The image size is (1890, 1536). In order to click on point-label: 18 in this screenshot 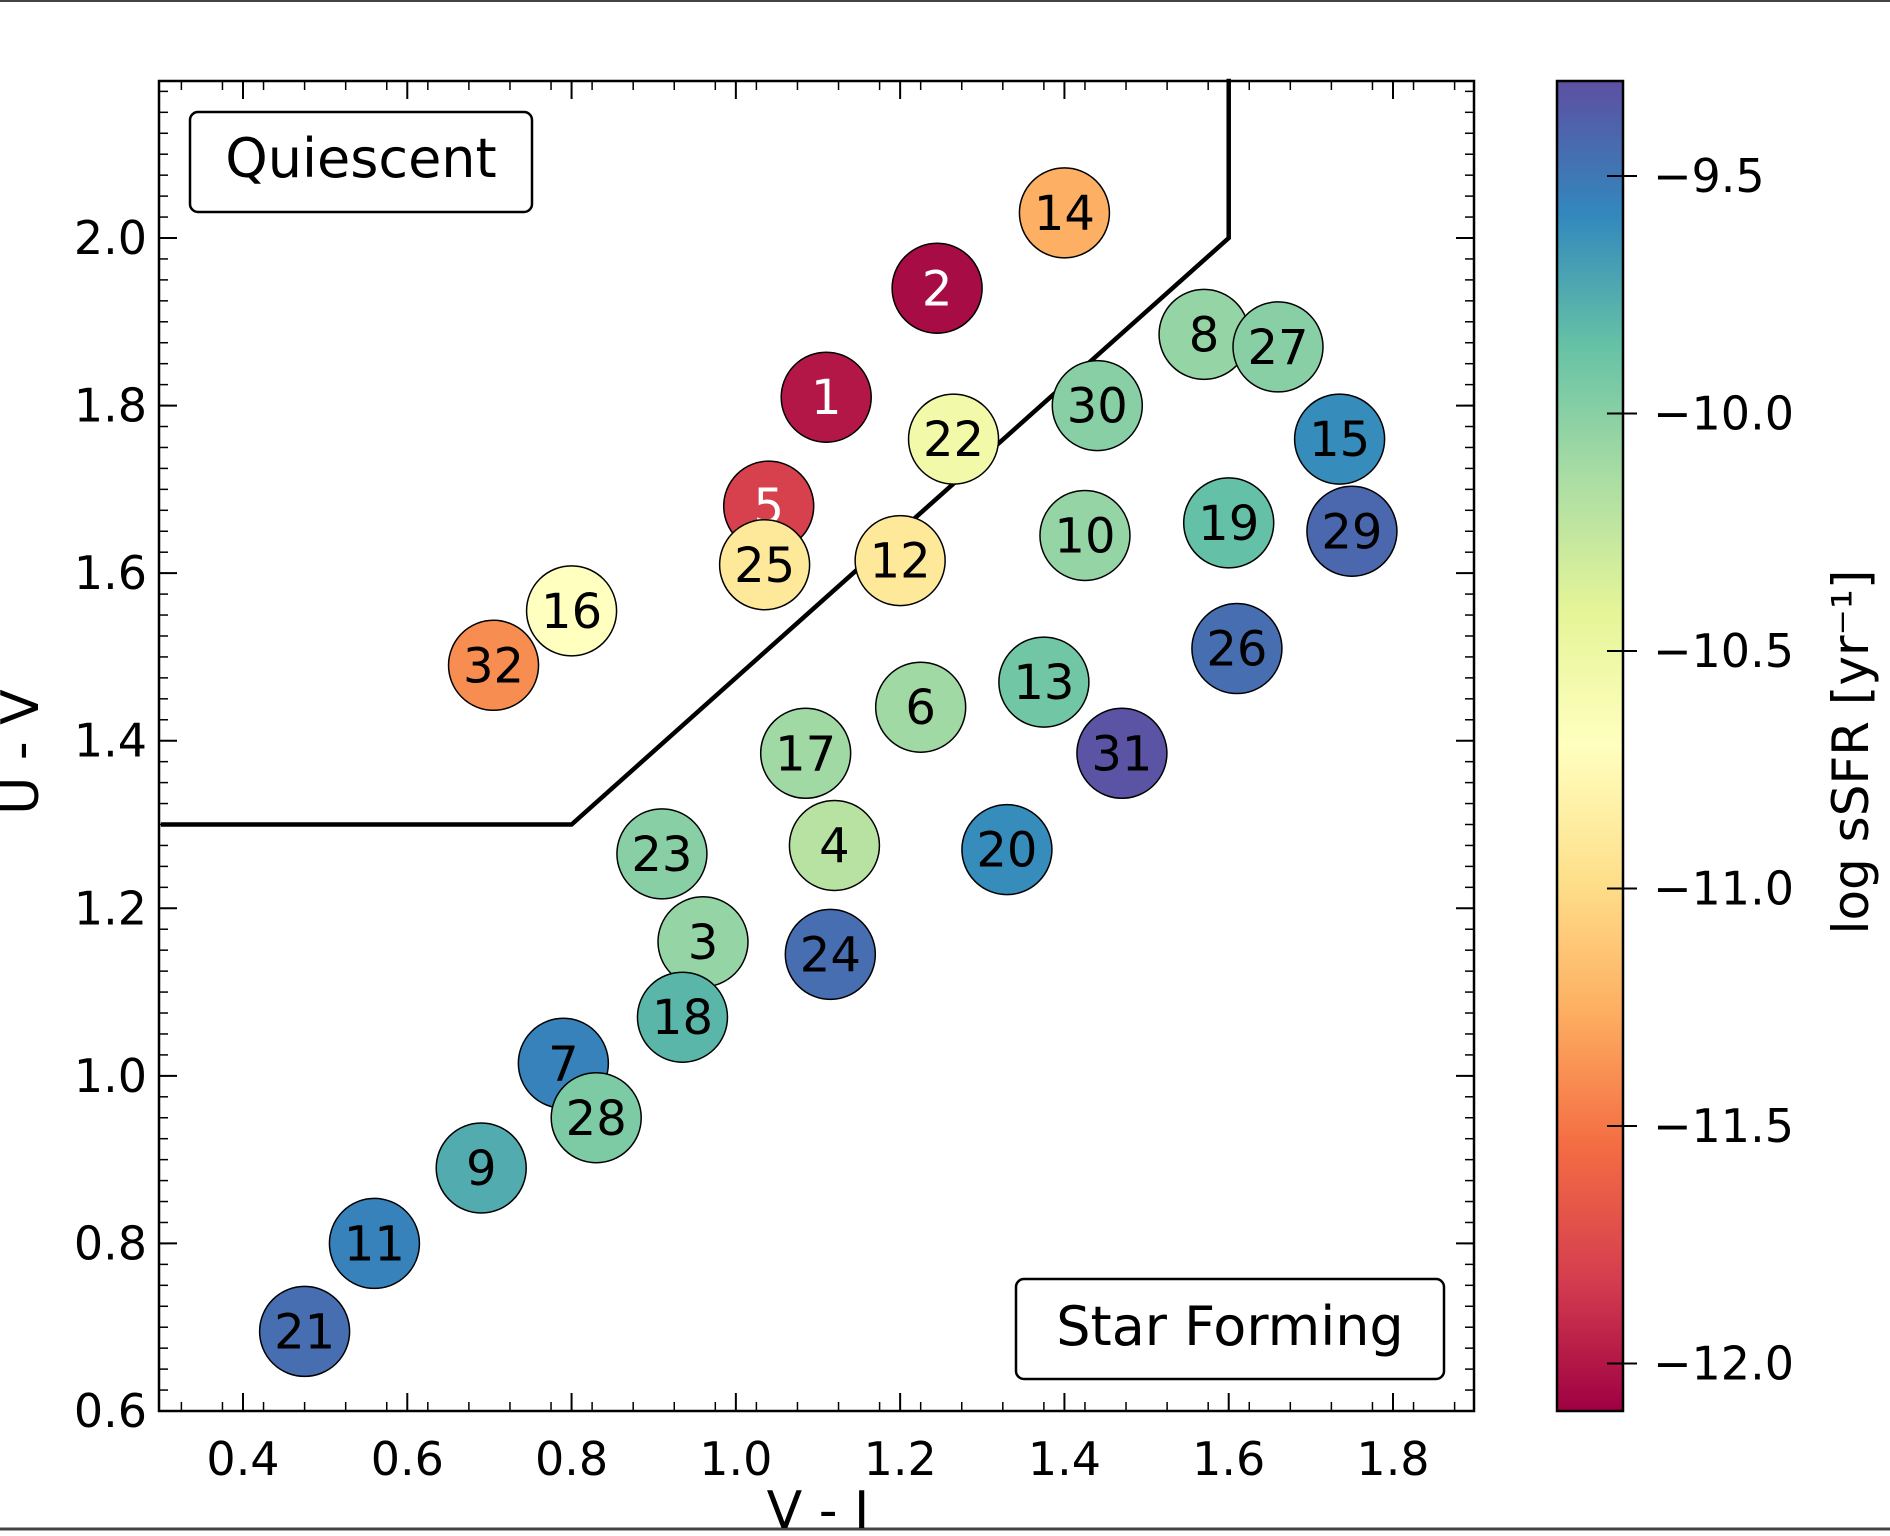, I will do `click(682, 1018)`.